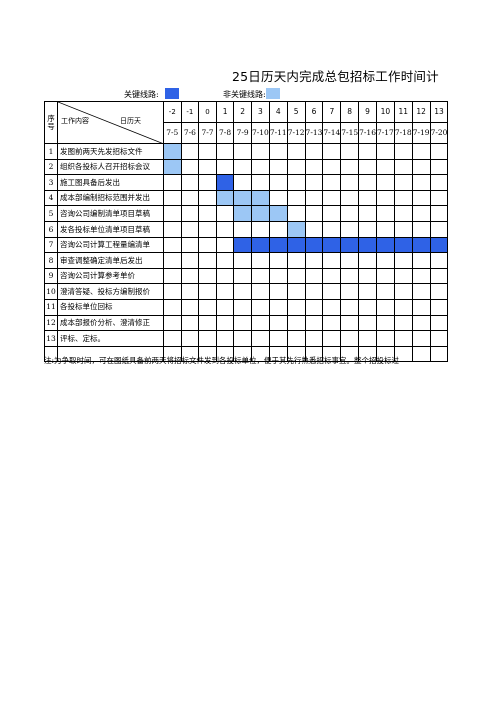 This screenshot has height=707, width=500. What do you see at coordinates (130, 121) in the screenshot?
I see `header-days-label: 日历天` at bounding box center [130, 121].